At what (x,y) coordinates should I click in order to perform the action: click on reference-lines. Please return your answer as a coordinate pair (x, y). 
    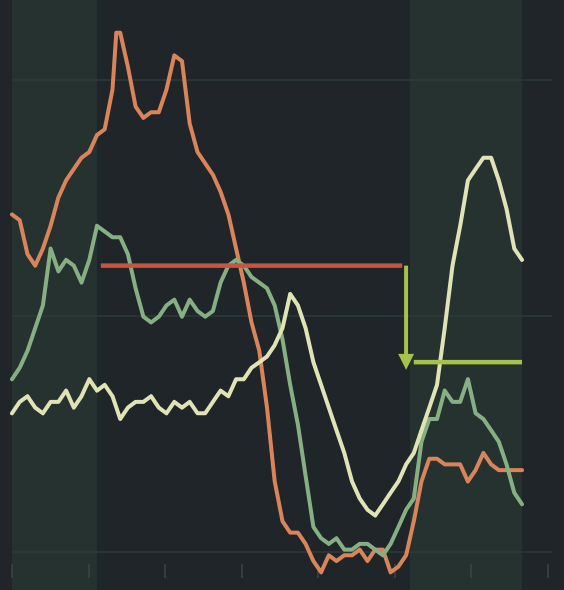
    Looking at the image, I should click on (311, 314).